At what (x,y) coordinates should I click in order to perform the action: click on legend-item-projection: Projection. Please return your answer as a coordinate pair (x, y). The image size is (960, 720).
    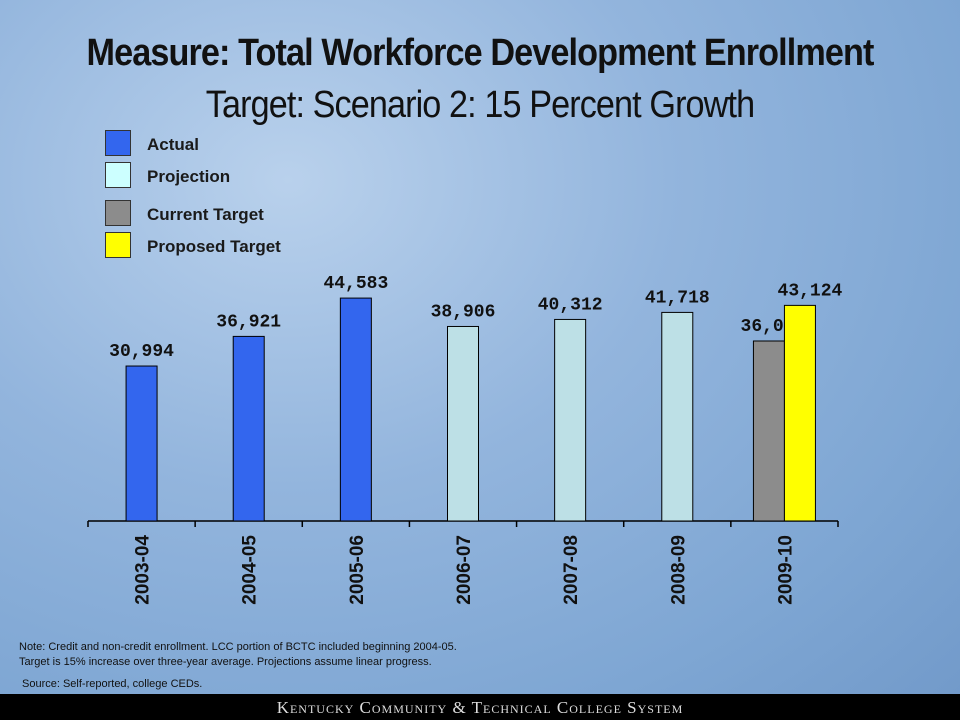
    Looking at the image, I should click on (235, 176).